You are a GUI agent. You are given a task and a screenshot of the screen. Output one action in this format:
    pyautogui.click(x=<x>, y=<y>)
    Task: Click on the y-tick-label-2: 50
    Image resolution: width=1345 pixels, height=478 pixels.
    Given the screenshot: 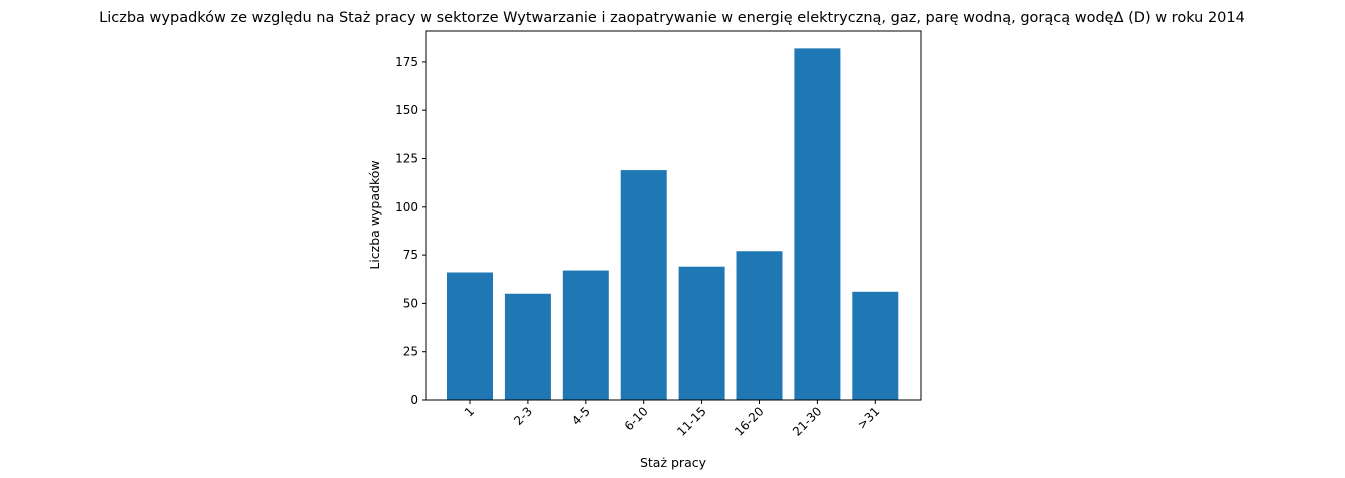 What is the action you would take?
    pyautogui.click(x=410, y=303)
    